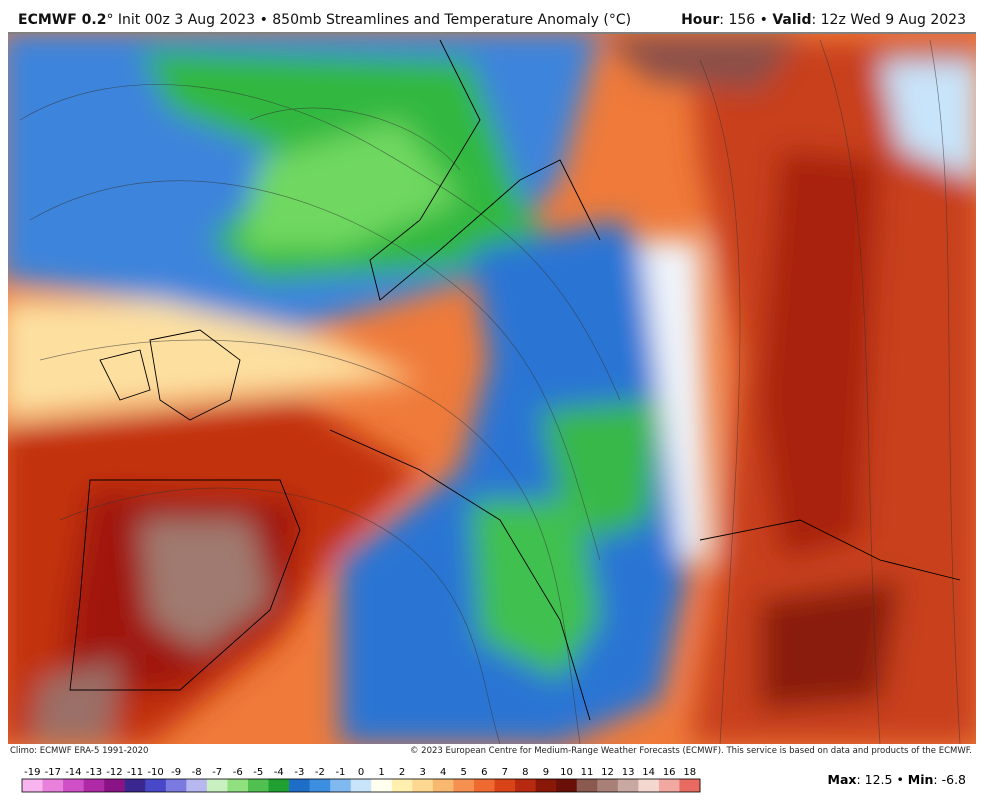 The height and width of the screenshot is (808, 984). I want to click on hour-label: Hour, so click(700, 20).